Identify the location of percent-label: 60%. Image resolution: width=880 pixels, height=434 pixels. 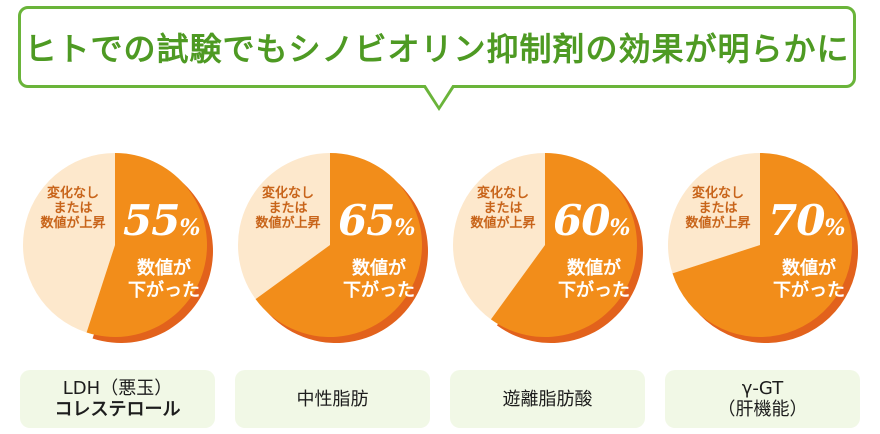
(591, 220).